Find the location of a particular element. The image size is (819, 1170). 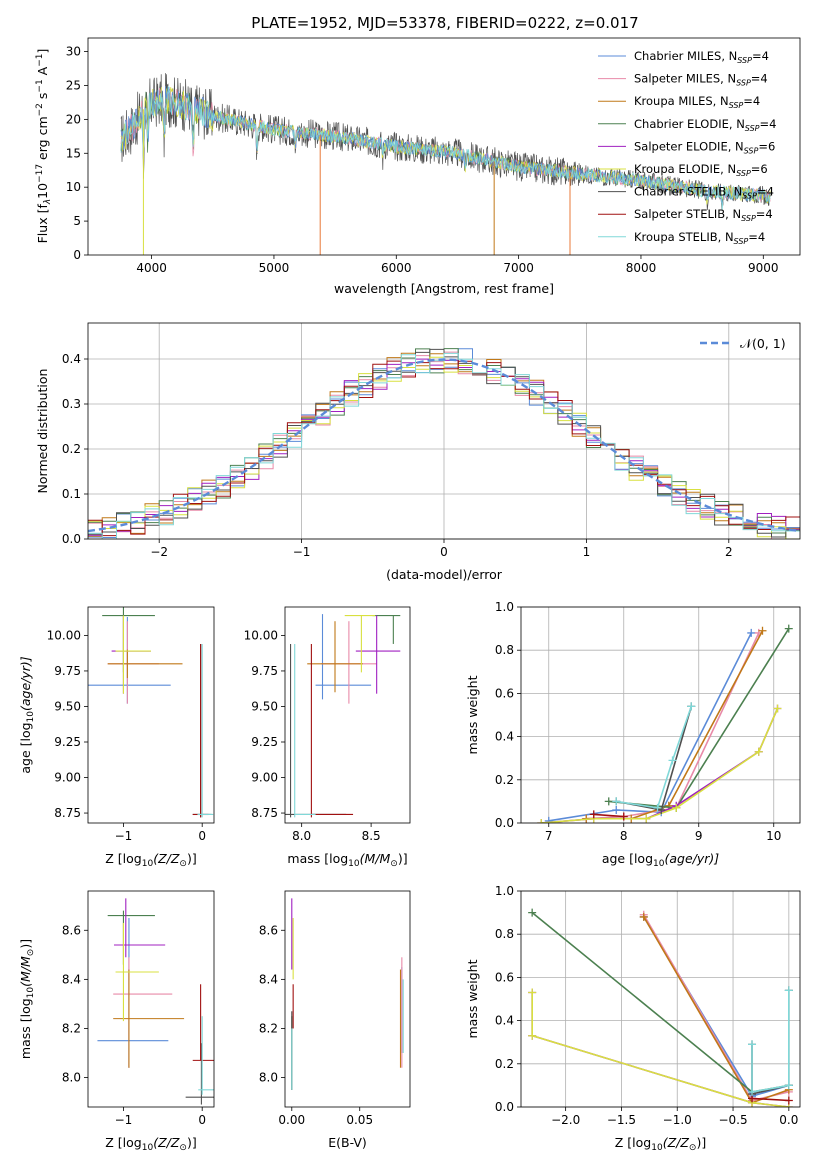

x-tick-label: 5000 is located at coordinates (274, 268).